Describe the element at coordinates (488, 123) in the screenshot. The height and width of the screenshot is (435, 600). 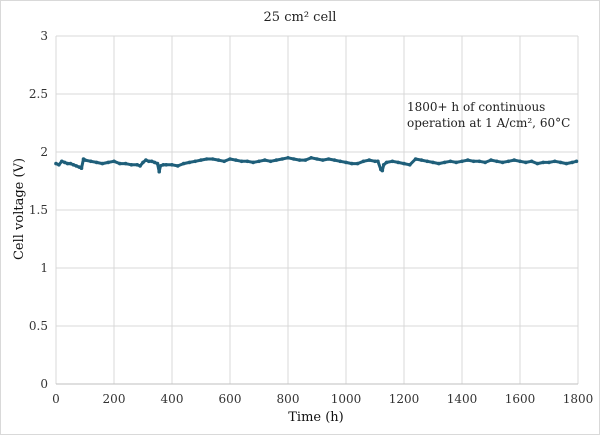
I see `annotation-line-2: operation at 1 A/cm², 60°C` at that location.